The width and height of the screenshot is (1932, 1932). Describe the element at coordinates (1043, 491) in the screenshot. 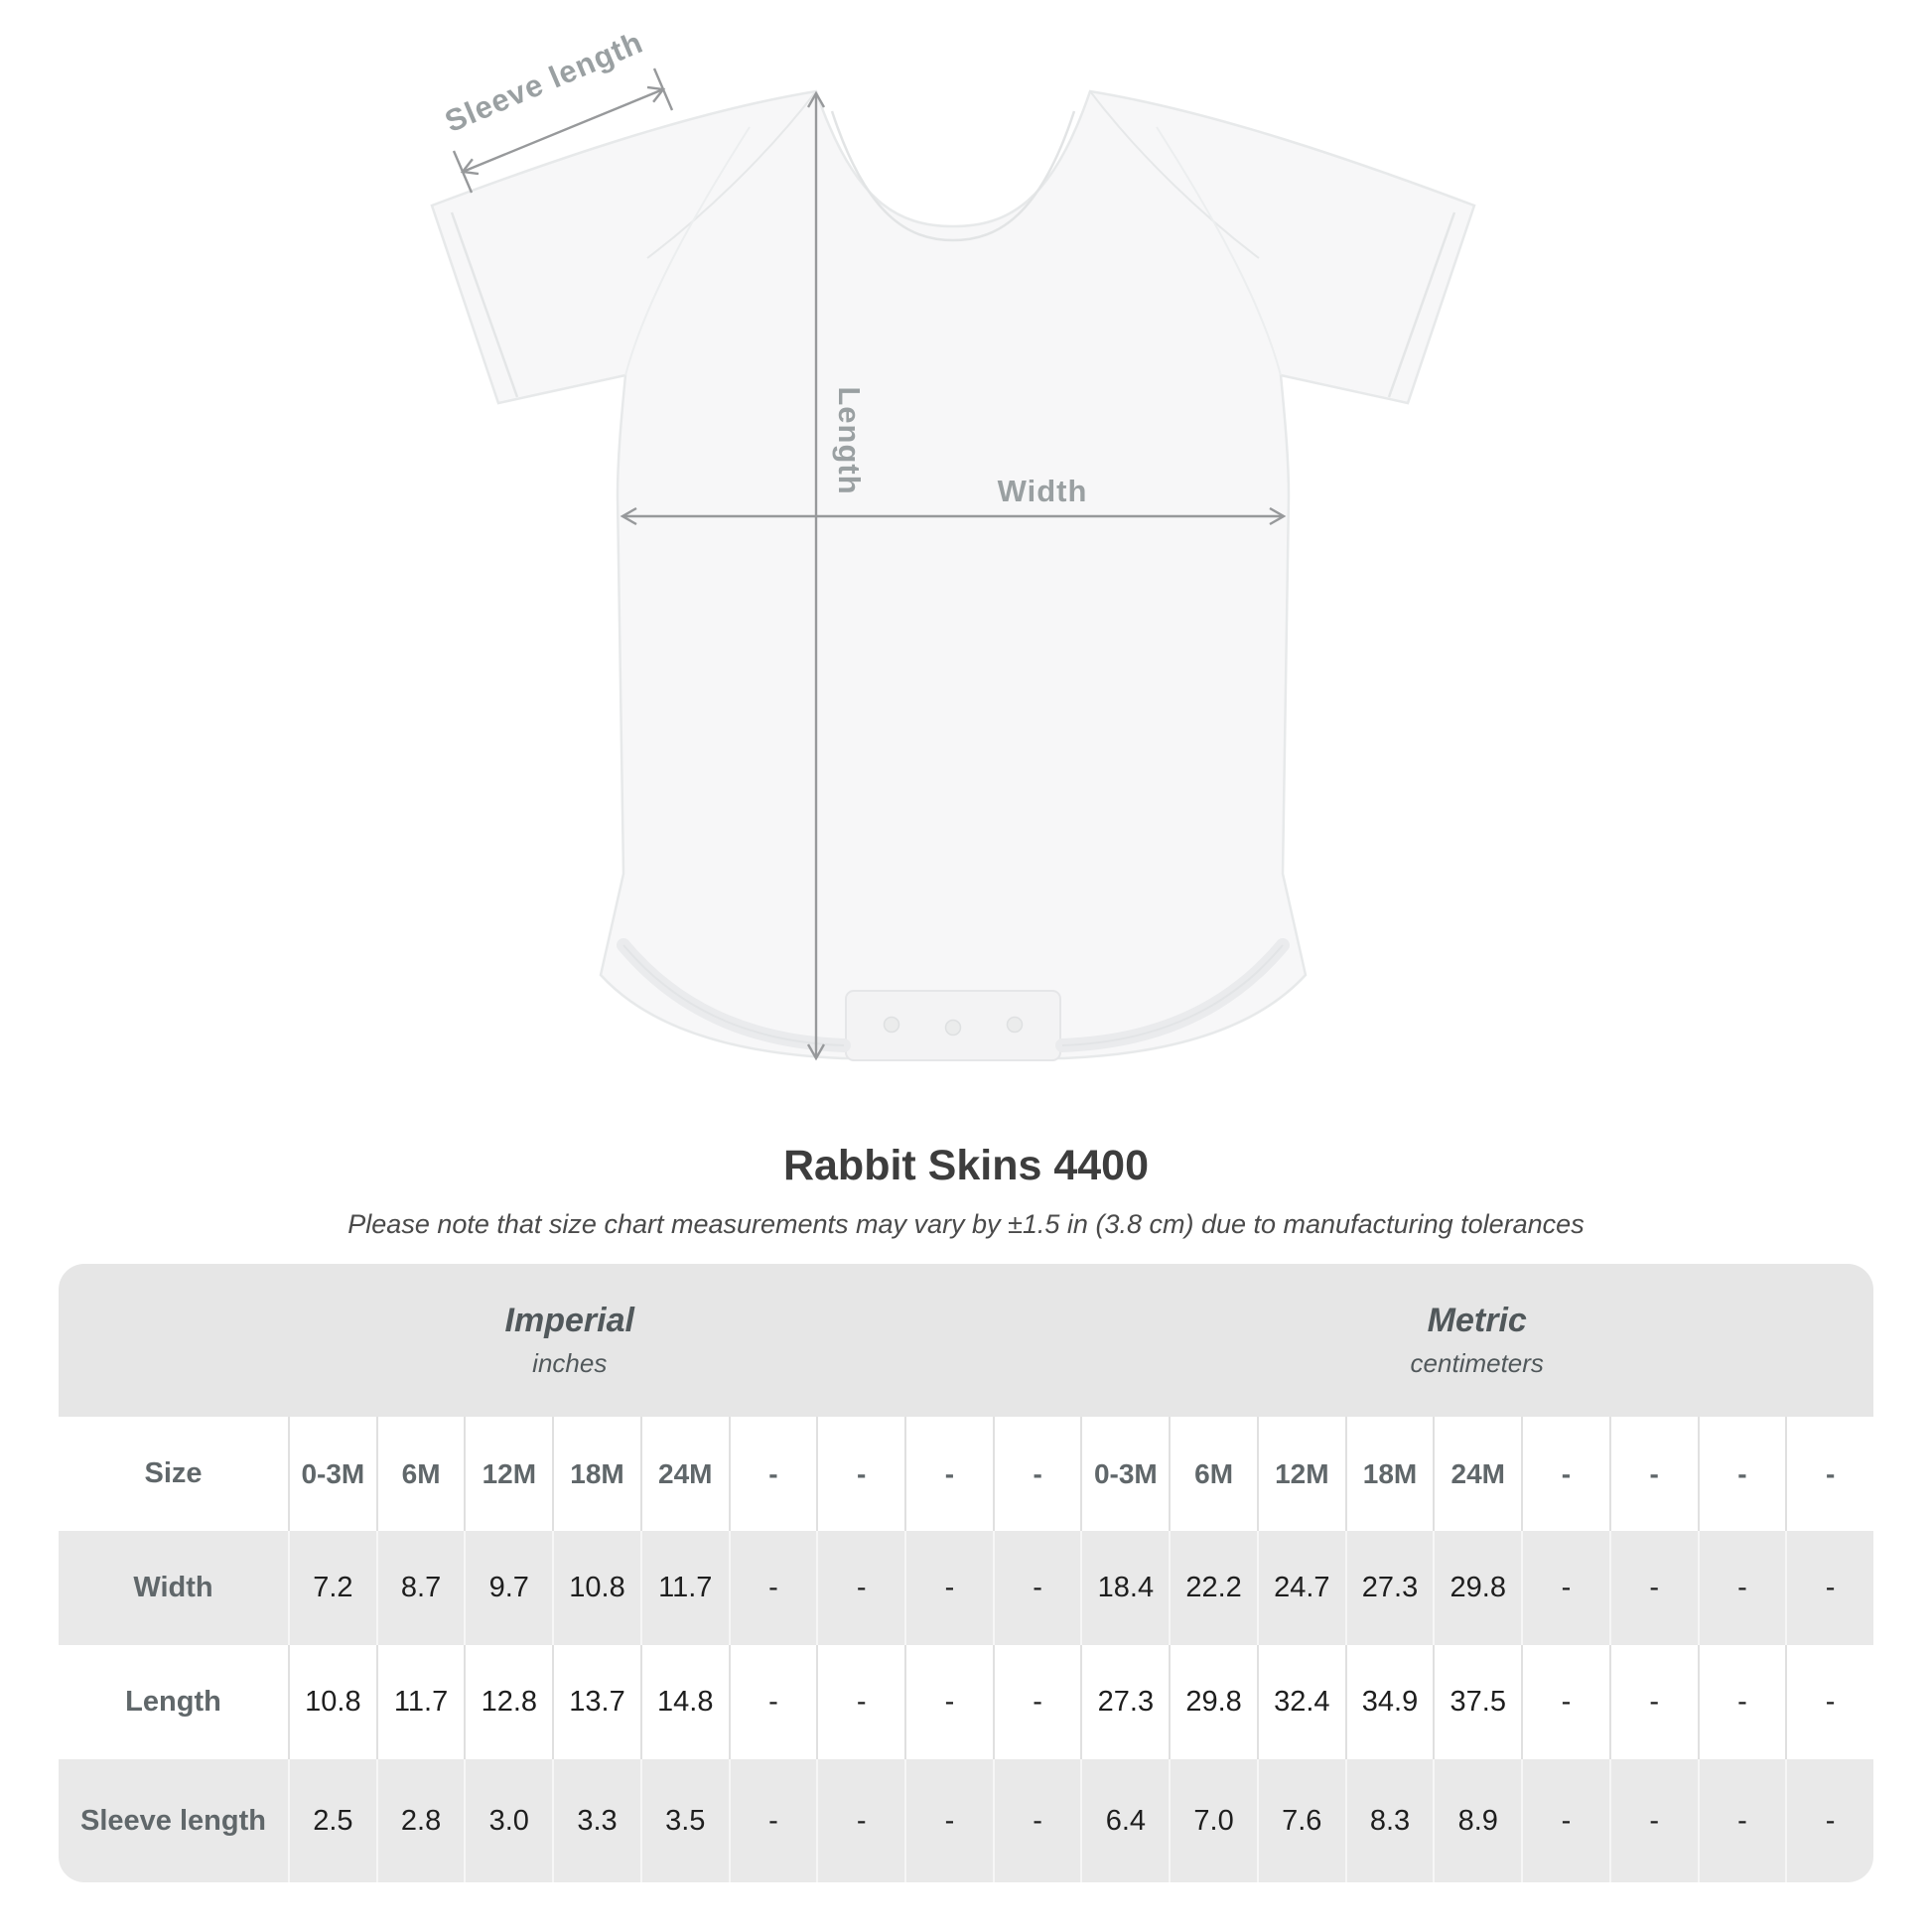

I see `width-label: Width` at that location.